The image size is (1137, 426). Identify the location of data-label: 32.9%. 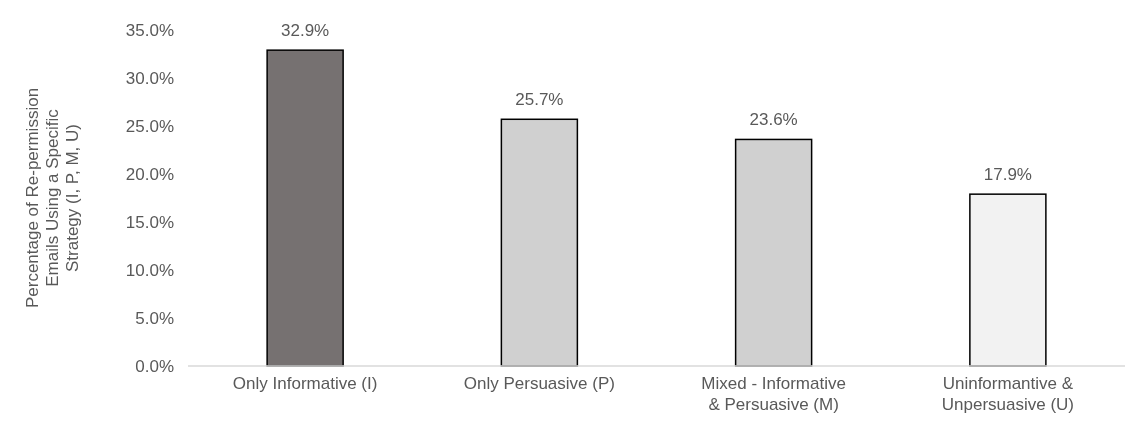
(305, 31).